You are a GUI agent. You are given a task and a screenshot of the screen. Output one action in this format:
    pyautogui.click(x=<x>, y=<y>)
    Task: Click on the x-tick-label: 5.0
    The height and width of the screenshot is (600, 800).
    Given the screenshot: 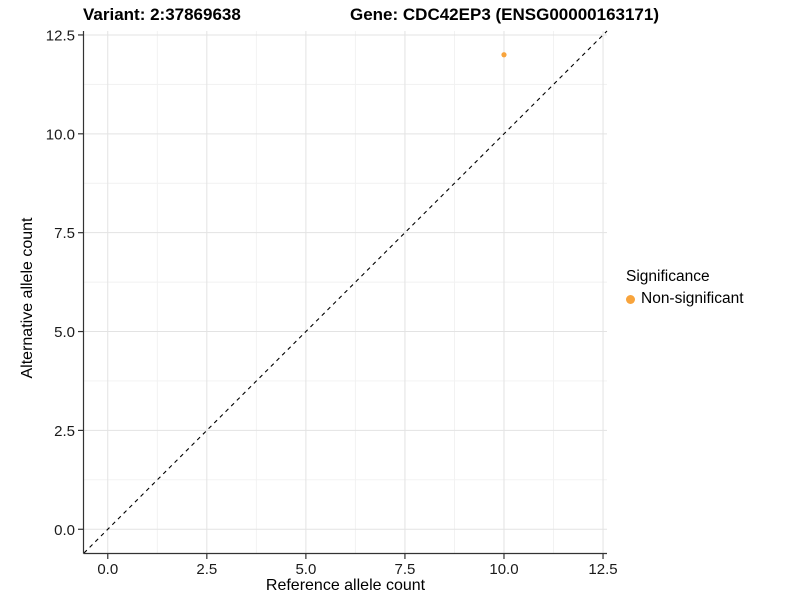 What is the action you would take?
    pyautogui.click(x=305, y=569)
    